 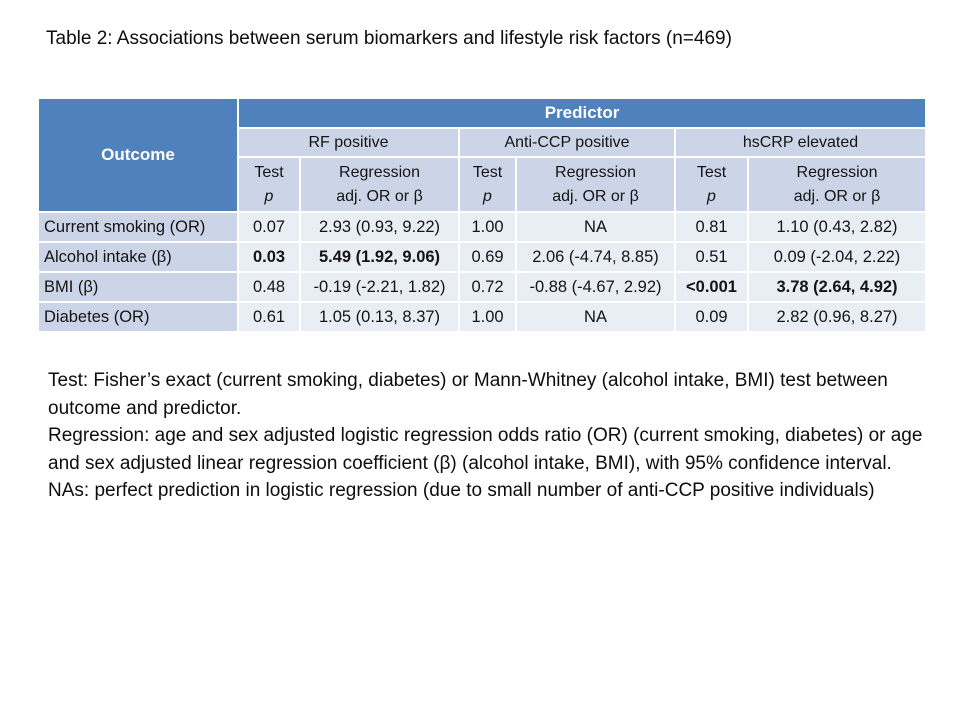 I want to click on ccp-test-p-value: 0.72, so click(x=487, y=287).